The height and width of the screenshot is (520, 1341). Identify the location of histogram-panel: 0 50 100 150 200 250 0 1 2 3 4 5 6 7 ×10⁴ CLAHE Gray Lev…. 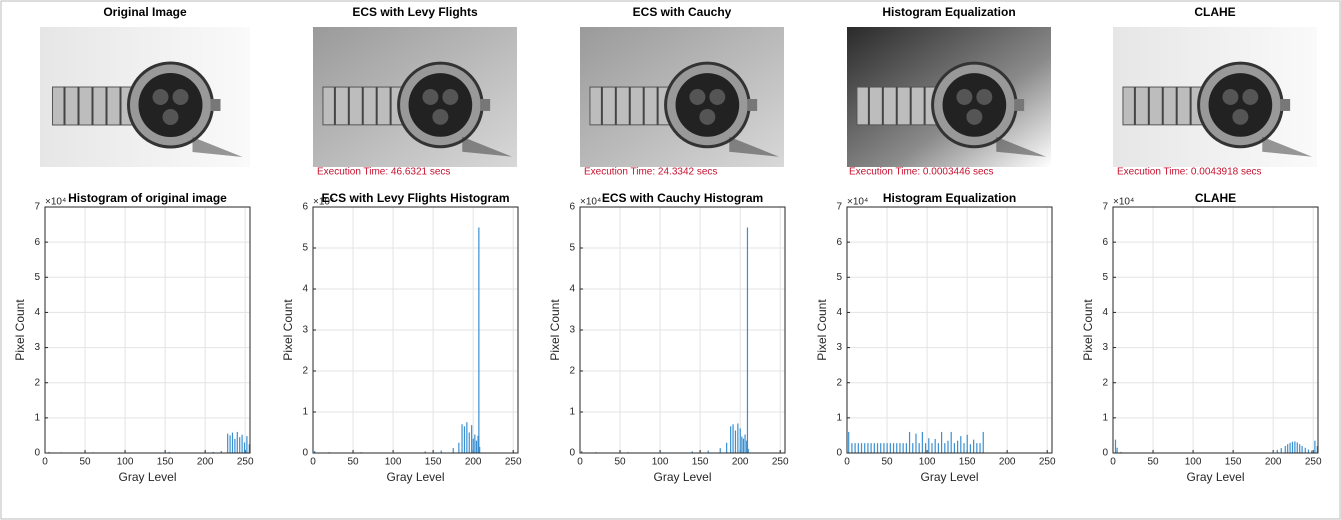
(1201, 337).